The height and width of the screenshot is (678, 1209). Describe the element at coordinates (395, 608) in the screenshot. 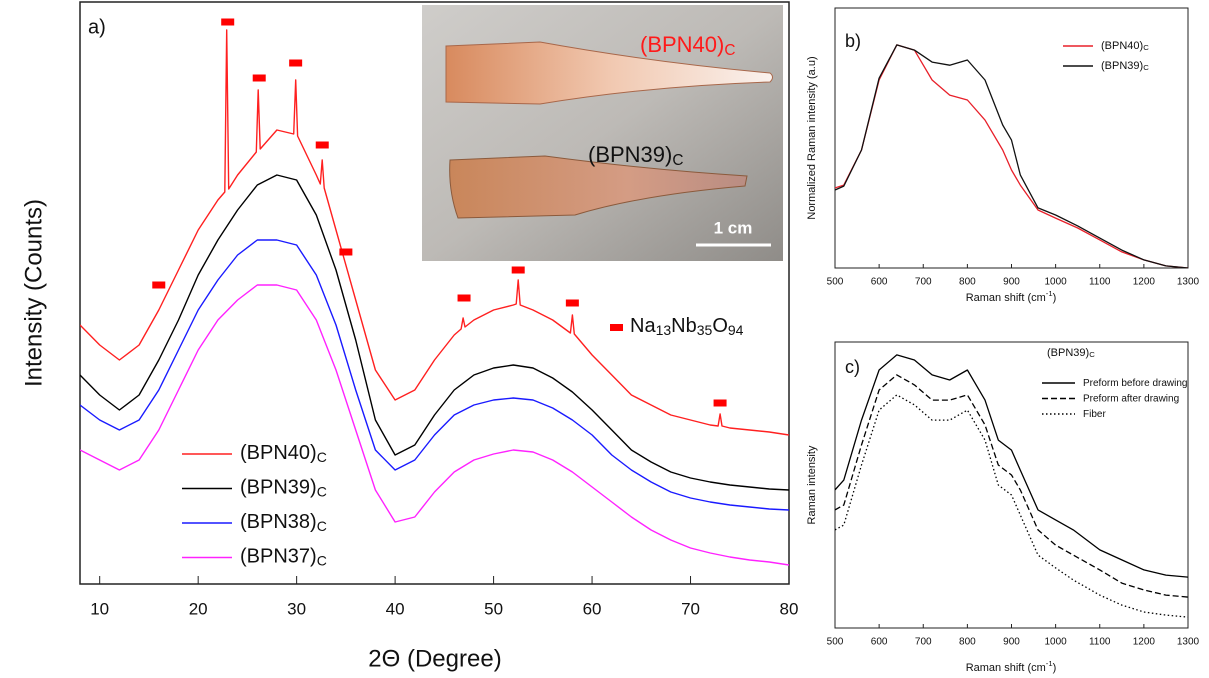

I see `x-tick-label: 40` at that location.